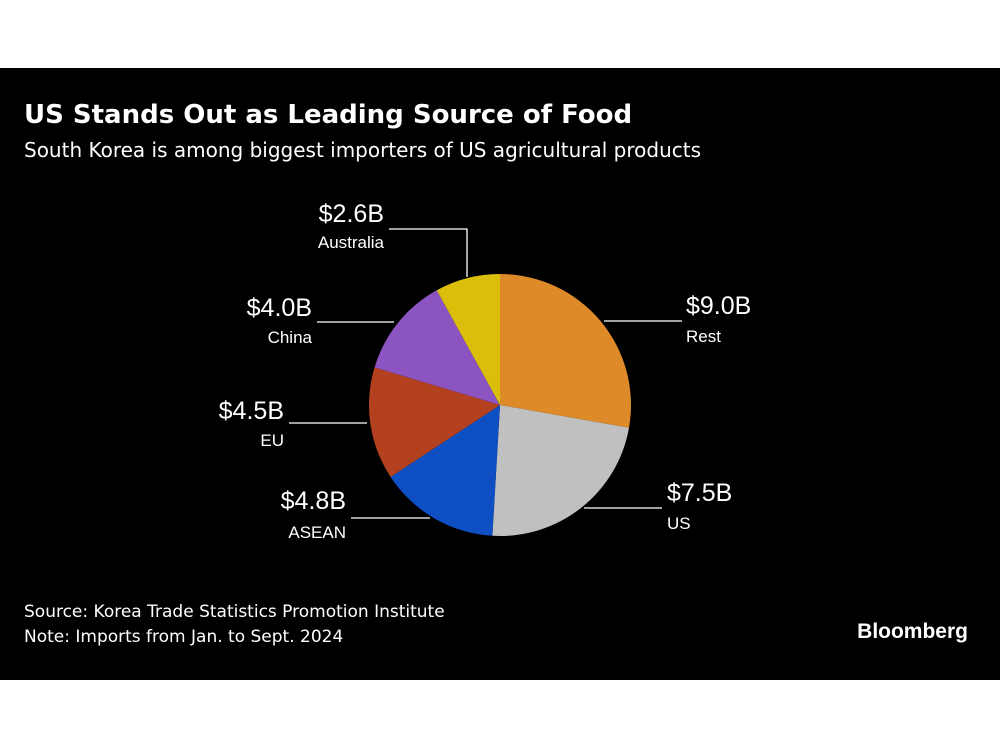  Describe the element at coordinates (328, 115) in the screenshot. I see `chart-title: US Stands Out as Leading Source of Food` at that location.